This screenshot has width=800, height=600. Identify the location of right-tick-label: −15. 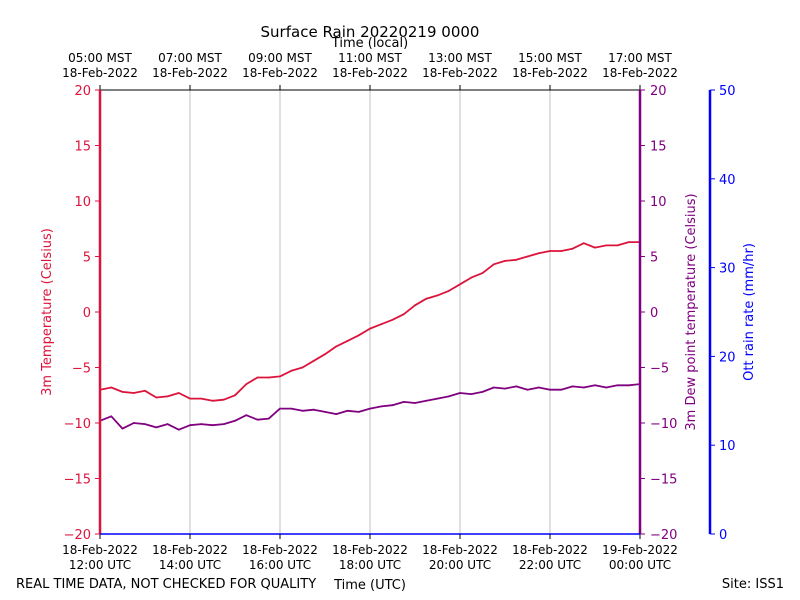
(663, 480).